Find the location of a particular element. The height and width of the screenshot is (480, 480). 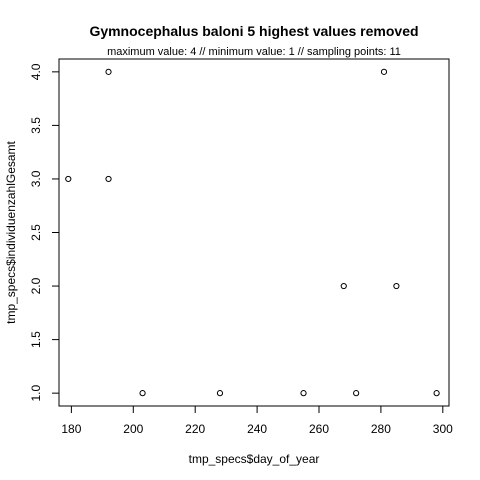

x-tick-label: 300 is located at coordinates (443, 429).